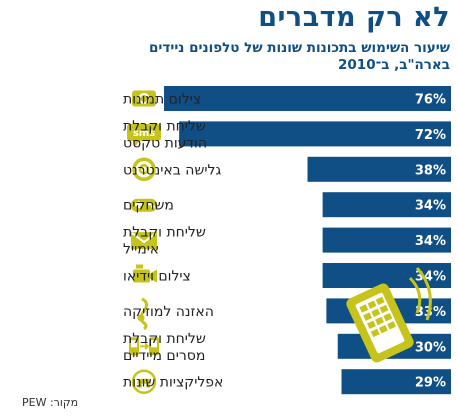  Describe the element at coordinates (430, 383) in the screenshot. I see `value-label: 29%` at that location.